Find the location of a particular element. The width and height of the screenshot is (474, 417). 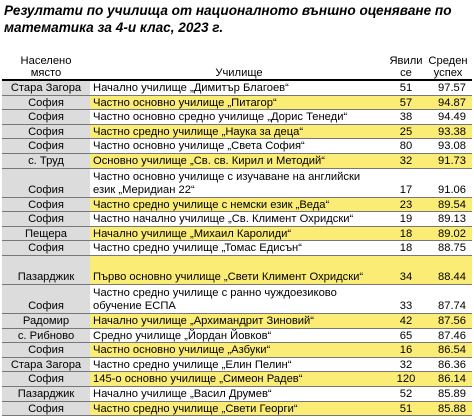

cell-appeared: 80 is located at coordinates (406, 146).